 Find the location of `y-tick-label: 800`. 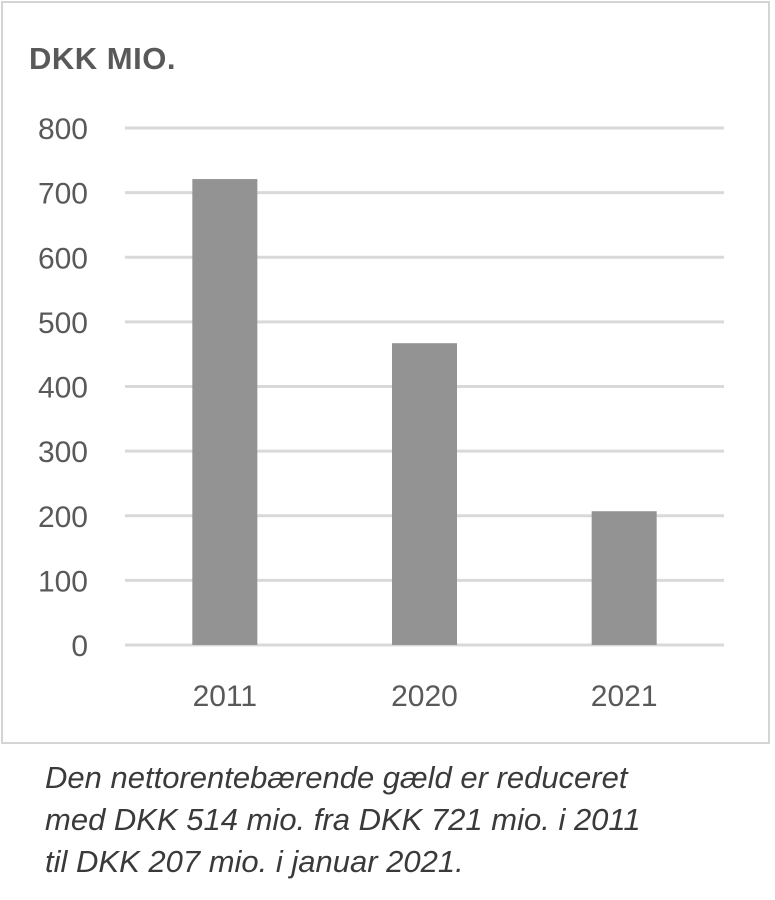

y-tick-label: 800 is located at coordinates (63, 129).